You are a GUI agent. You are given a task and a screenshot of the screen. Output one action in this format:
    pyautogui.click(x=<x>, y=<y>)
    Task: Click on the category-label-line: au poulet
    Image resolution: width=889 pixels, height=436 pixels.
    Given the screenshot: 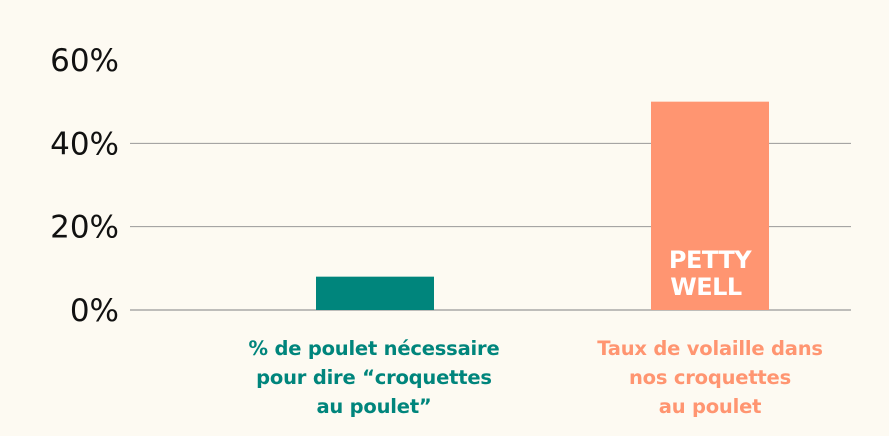 What is the action you would take?
    pyautogui.click(x=710, y=406)
    